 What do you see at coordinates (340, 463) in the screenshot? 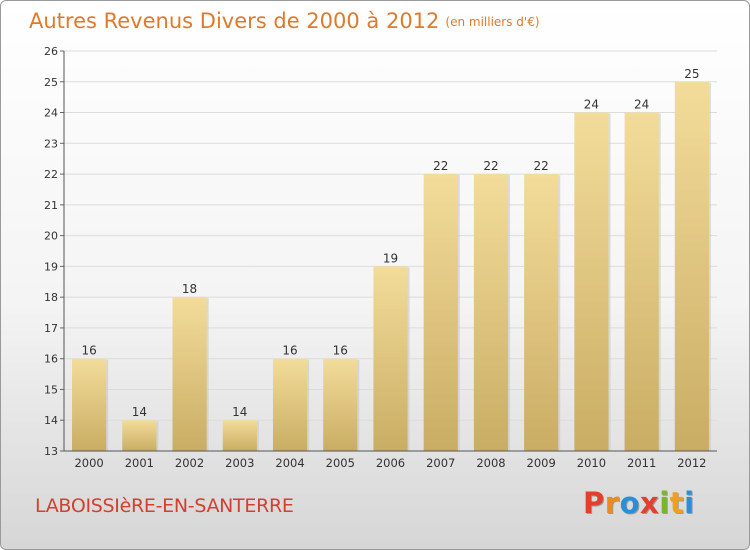
I see `x-tick-label: 2005` at bounding box center [340, 463].